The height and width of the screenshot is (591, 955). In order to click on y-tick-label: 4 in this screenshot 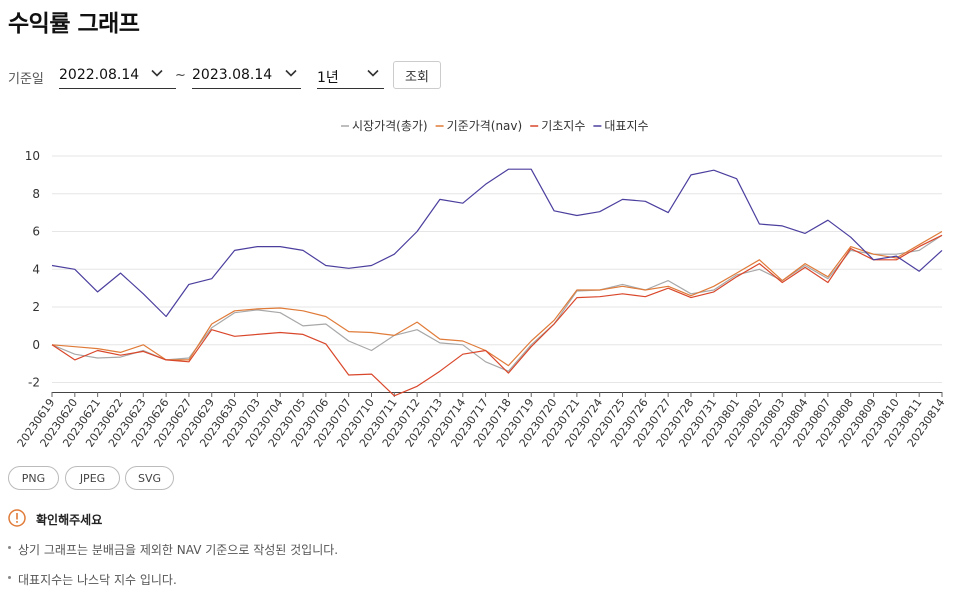, I will do `click(36, 269)`.